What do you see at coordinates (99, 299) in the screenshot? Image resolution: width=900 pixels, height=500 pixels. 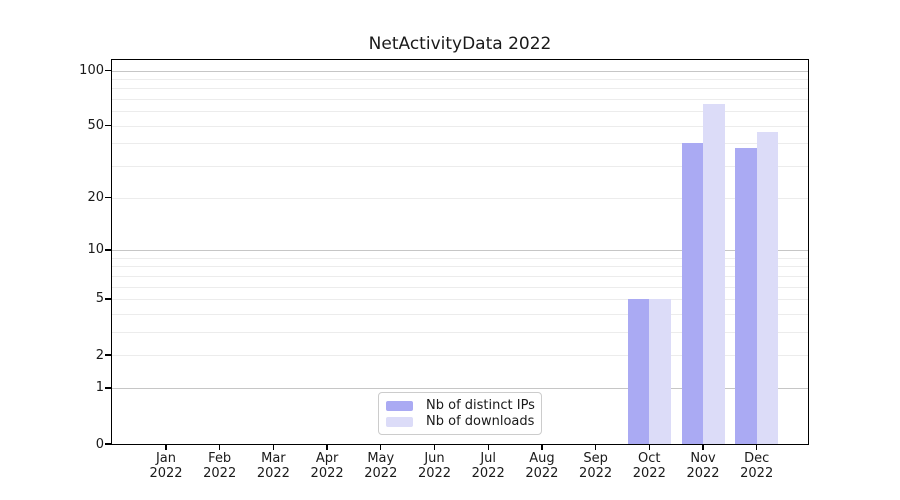 I see `y-tick-label-5: 5` at bounding box center [99, 299].